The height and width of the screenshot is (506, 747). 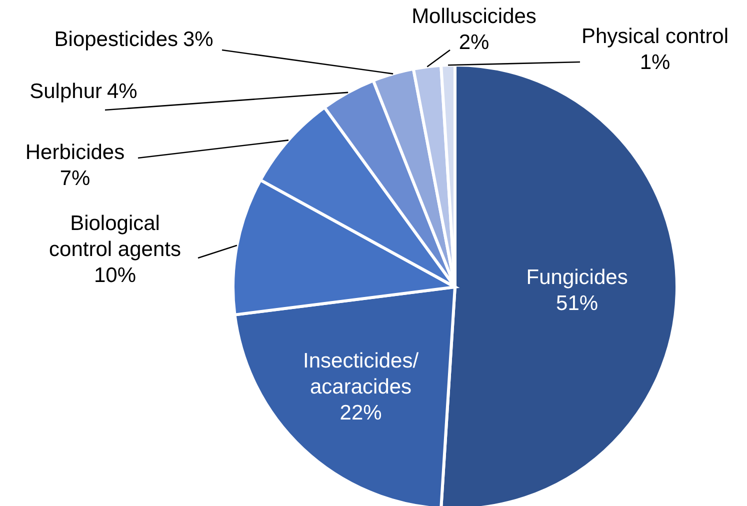 I want to click on data-label: 3%, so click(x=198, y=39).